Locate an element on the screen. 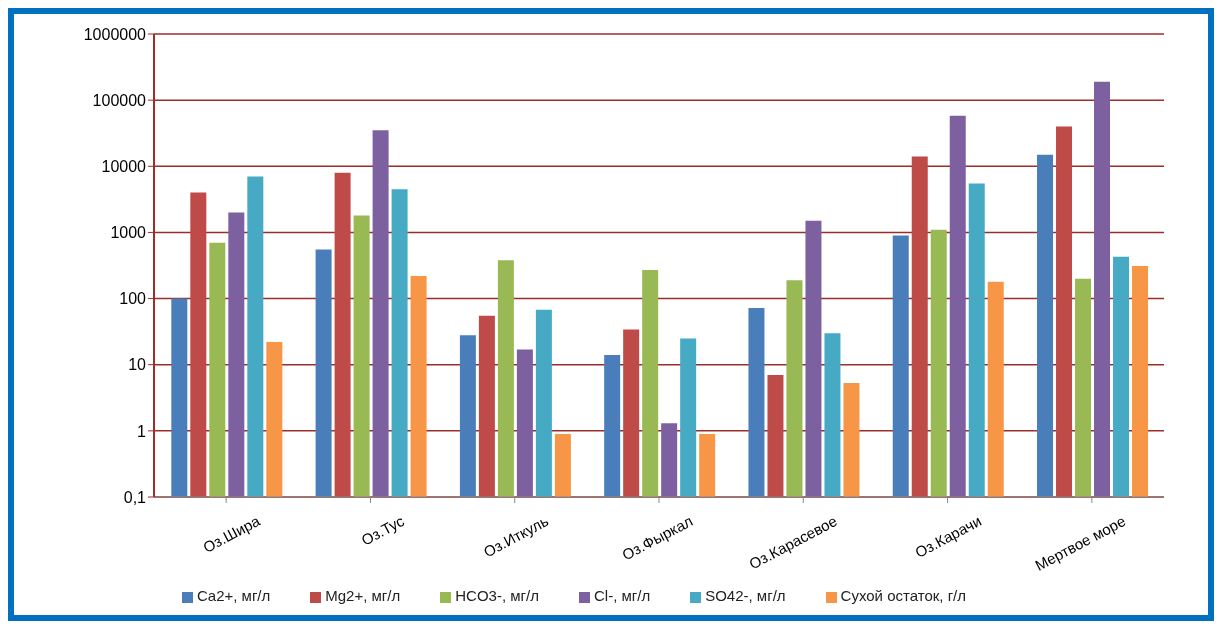  y-tick-label: 1000000 is located at coordinates (115, 34).